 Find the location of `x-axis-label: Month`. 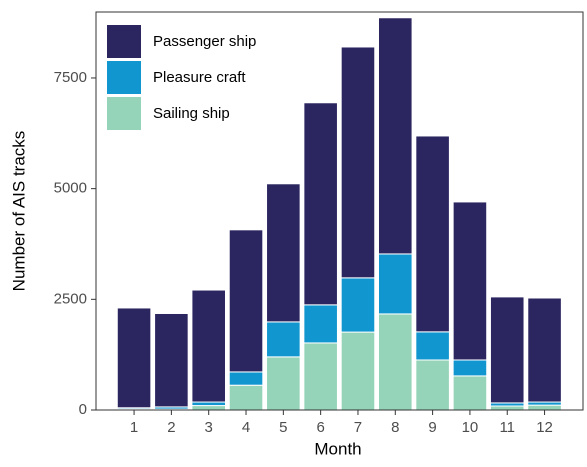

x-axis-label: Month is located at coordinates (337, 448).